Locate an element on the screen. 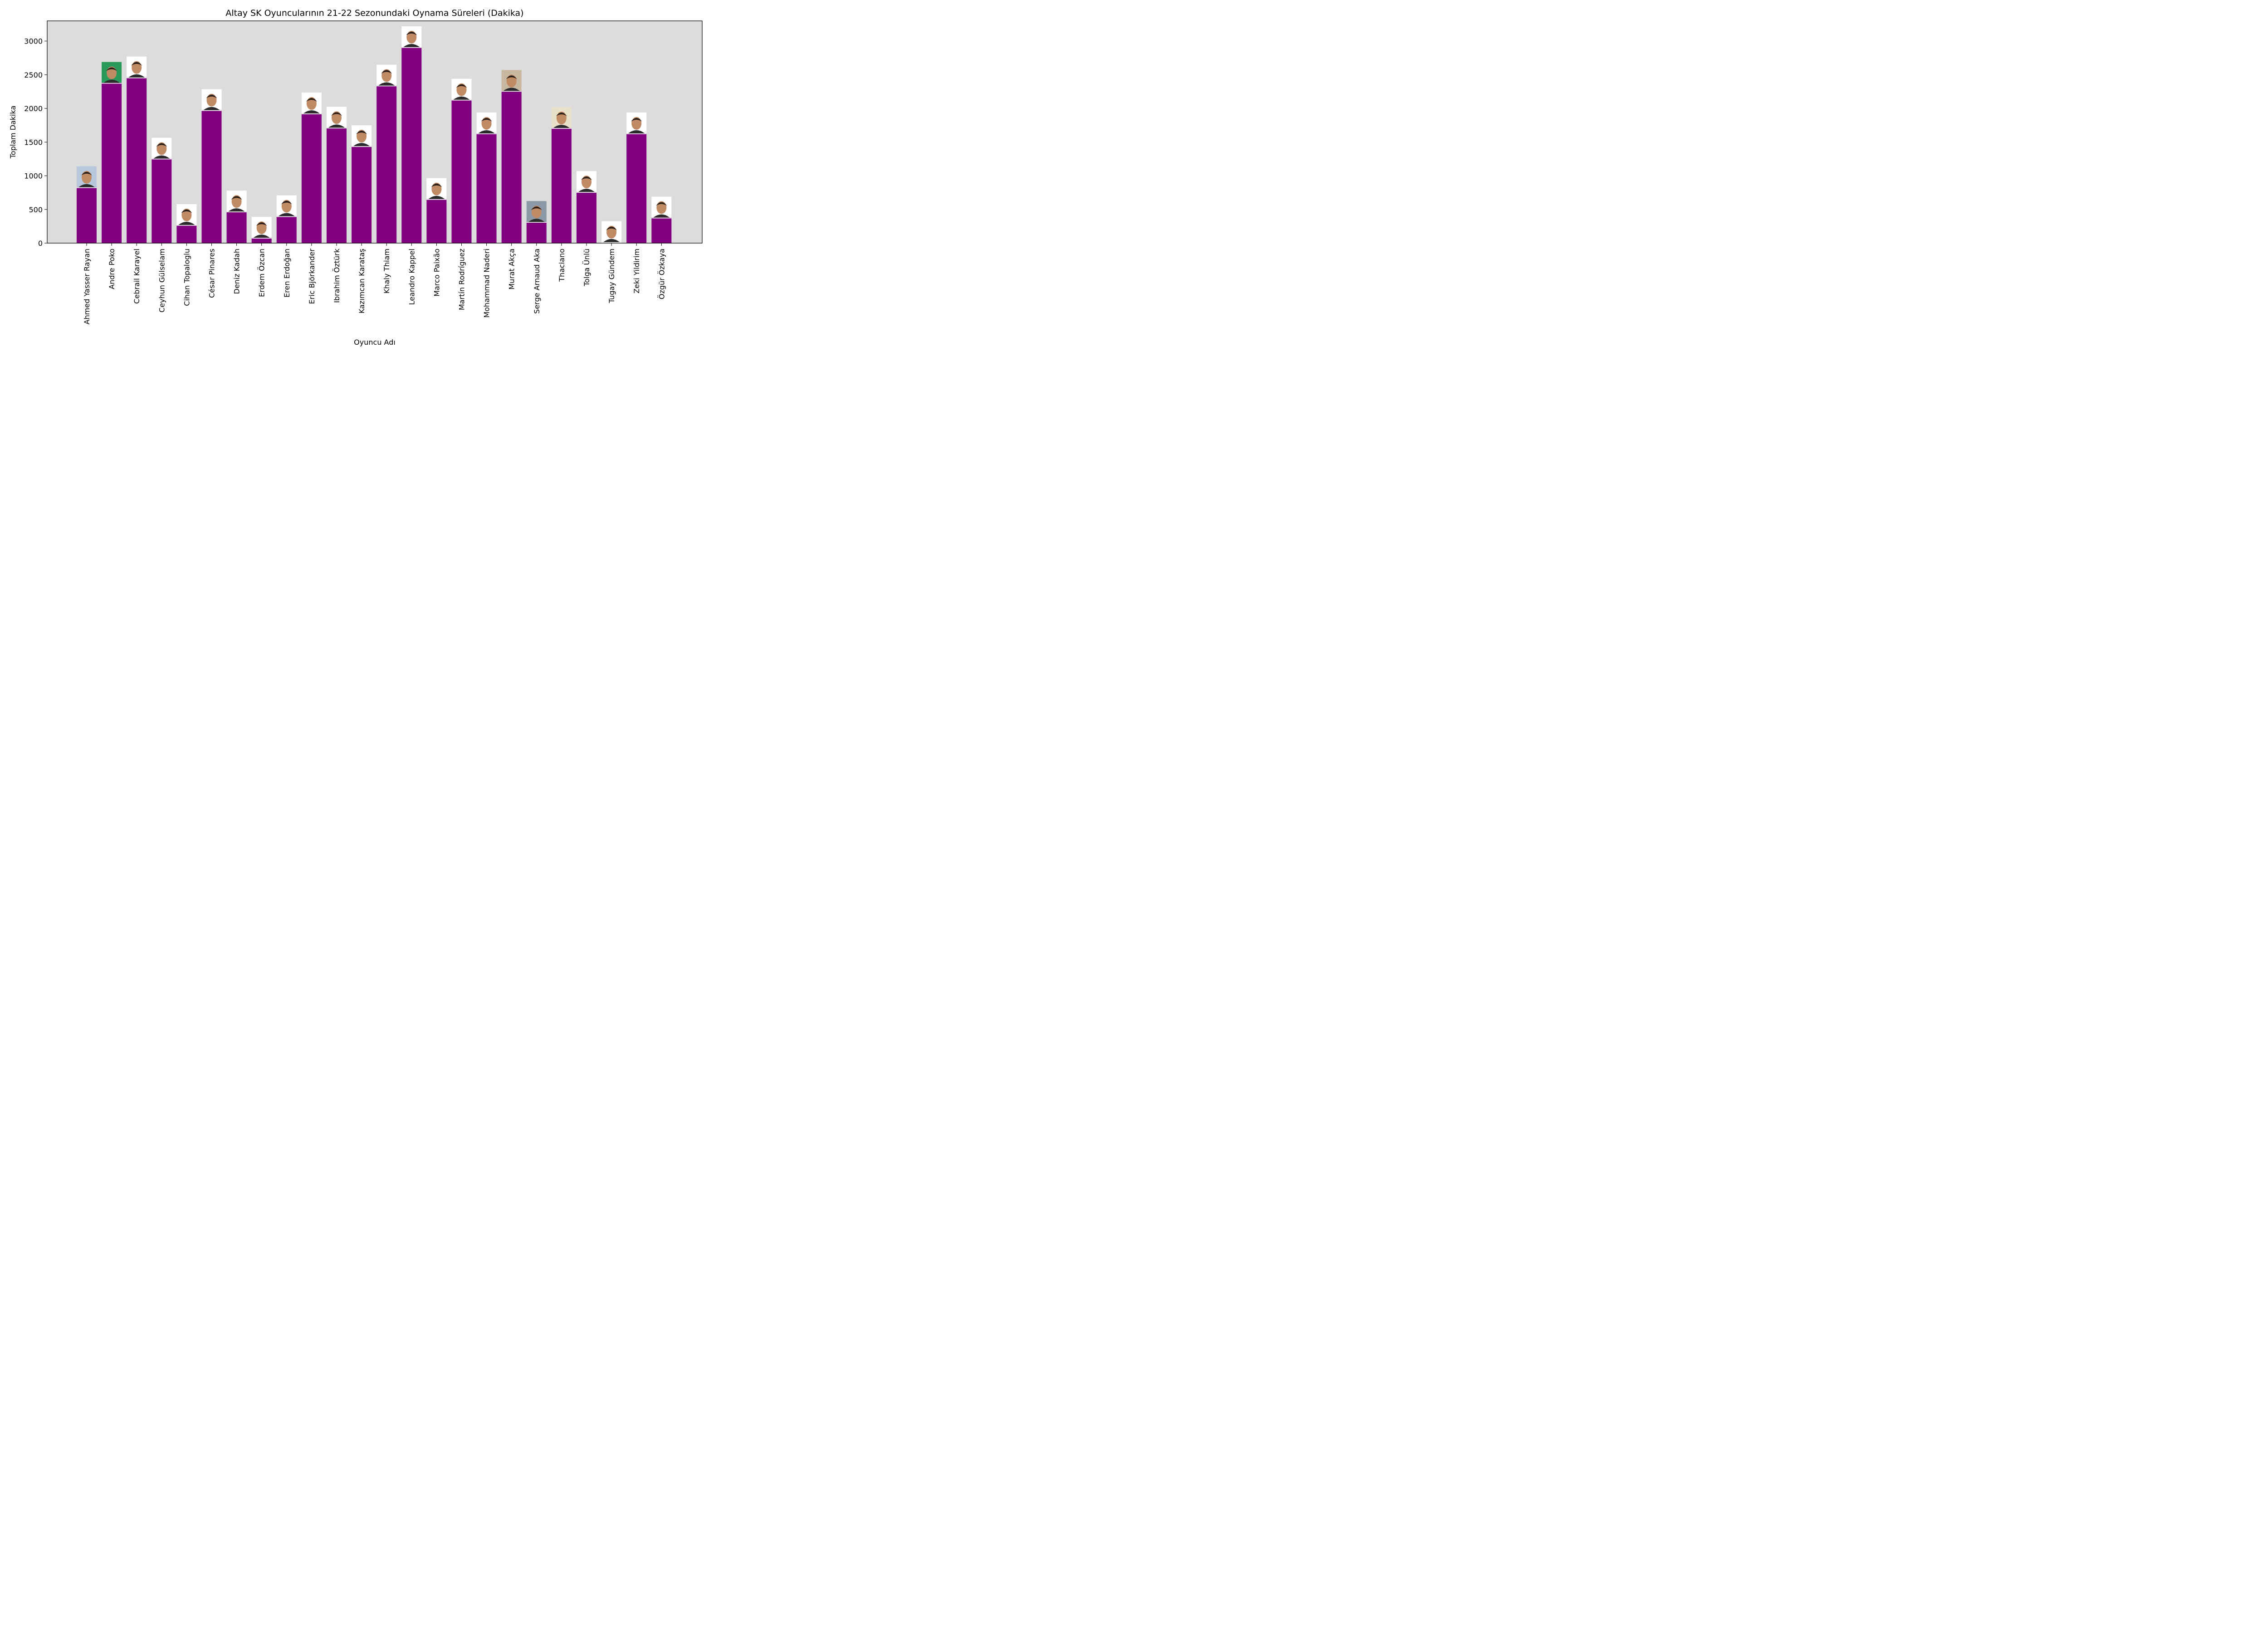 The height and width of the screenshot is (1633, 2268). x-tick-label: Cebrail Karayel is located at coordinates (137, 276).